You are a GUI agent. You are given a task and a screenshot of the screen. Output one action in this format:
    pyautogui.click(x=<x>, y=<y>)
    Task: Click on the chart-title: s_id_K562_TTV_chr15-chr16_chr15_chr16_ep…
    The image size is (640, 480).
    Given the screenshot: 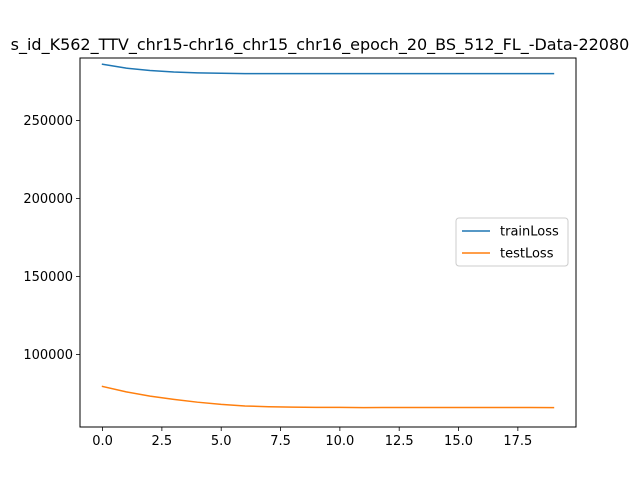 What is the action you would take?
    pyautogui.click(x=320, y=45)
    